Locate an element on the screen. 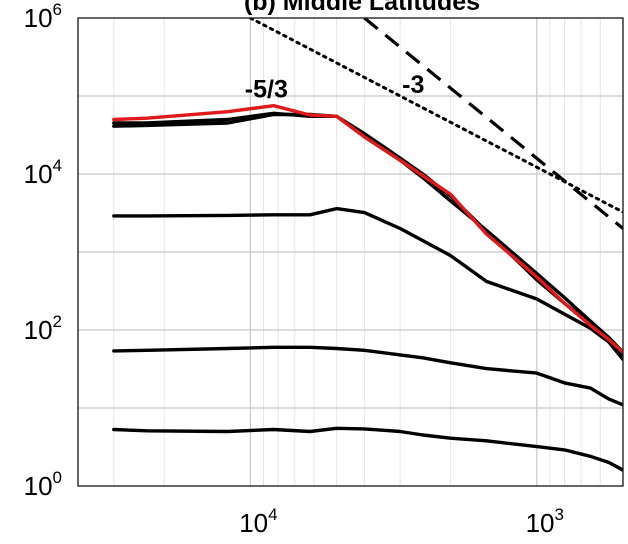 The width and height of the screenshot is (628, 544). y-tick-label: 10² is located at coordinates (43, 328).